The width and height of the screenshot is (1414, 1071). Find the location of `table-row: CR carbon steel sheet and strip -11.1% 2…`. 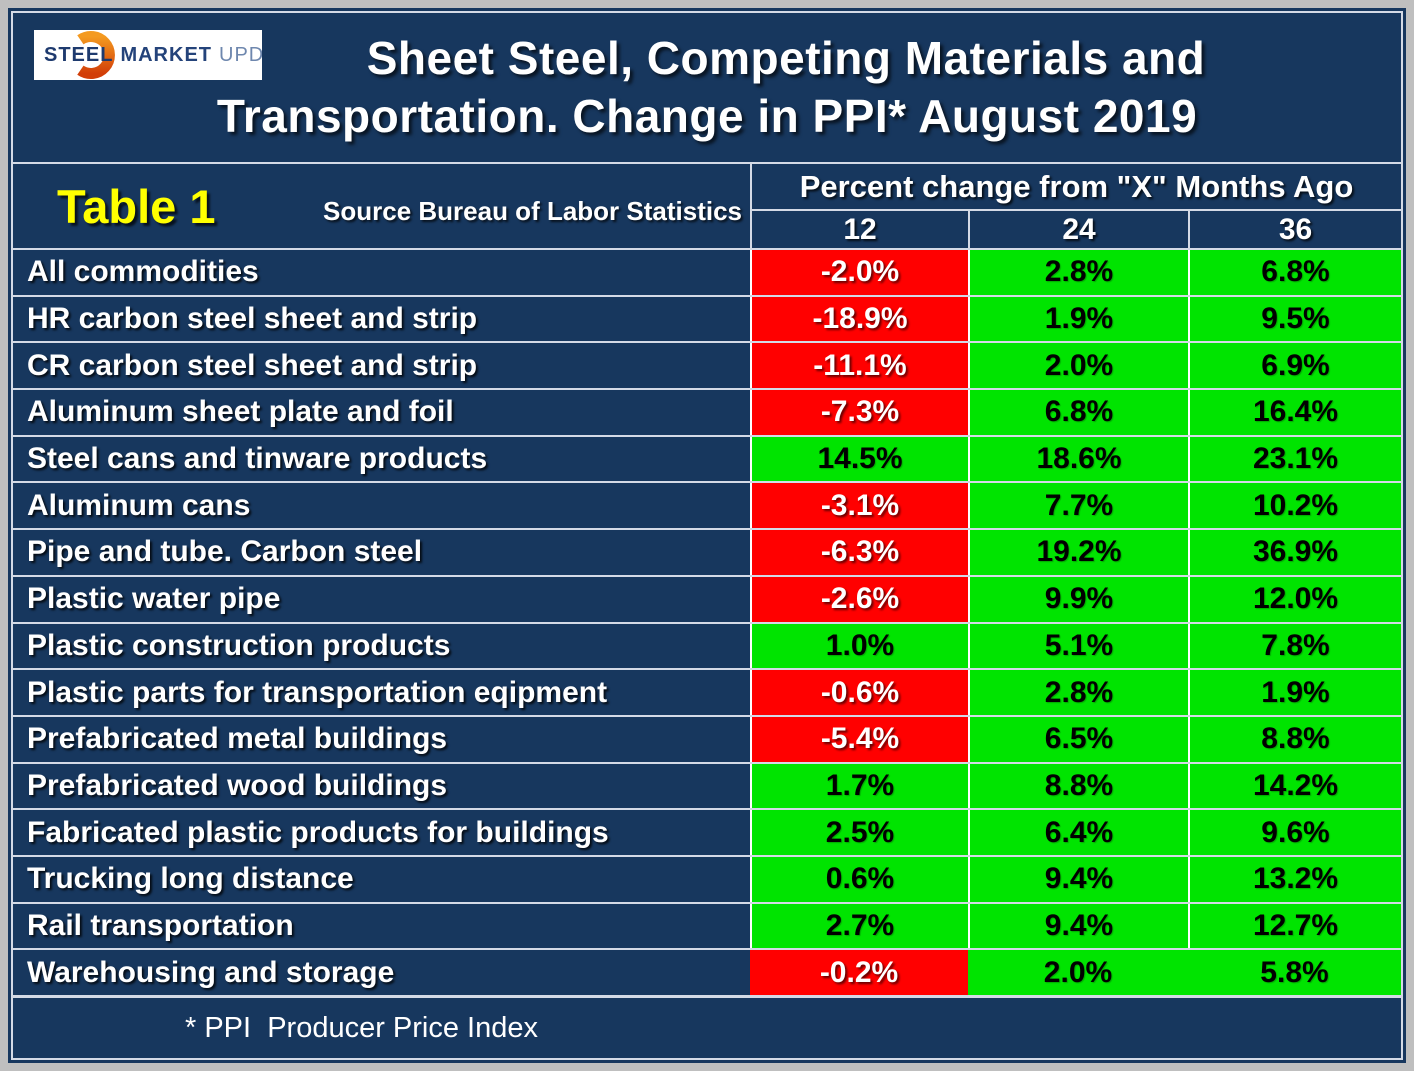

table-row: CR carbon steel sheet and strip -11.1% 2… is located at coordinates (707, 367).